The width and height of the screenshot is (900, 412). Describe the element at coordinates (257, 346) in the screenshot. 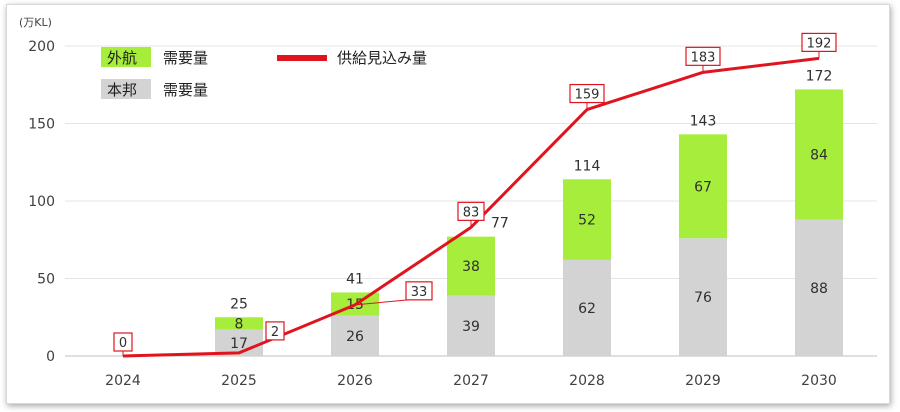

I see `supply-callout-pointer` at that location.